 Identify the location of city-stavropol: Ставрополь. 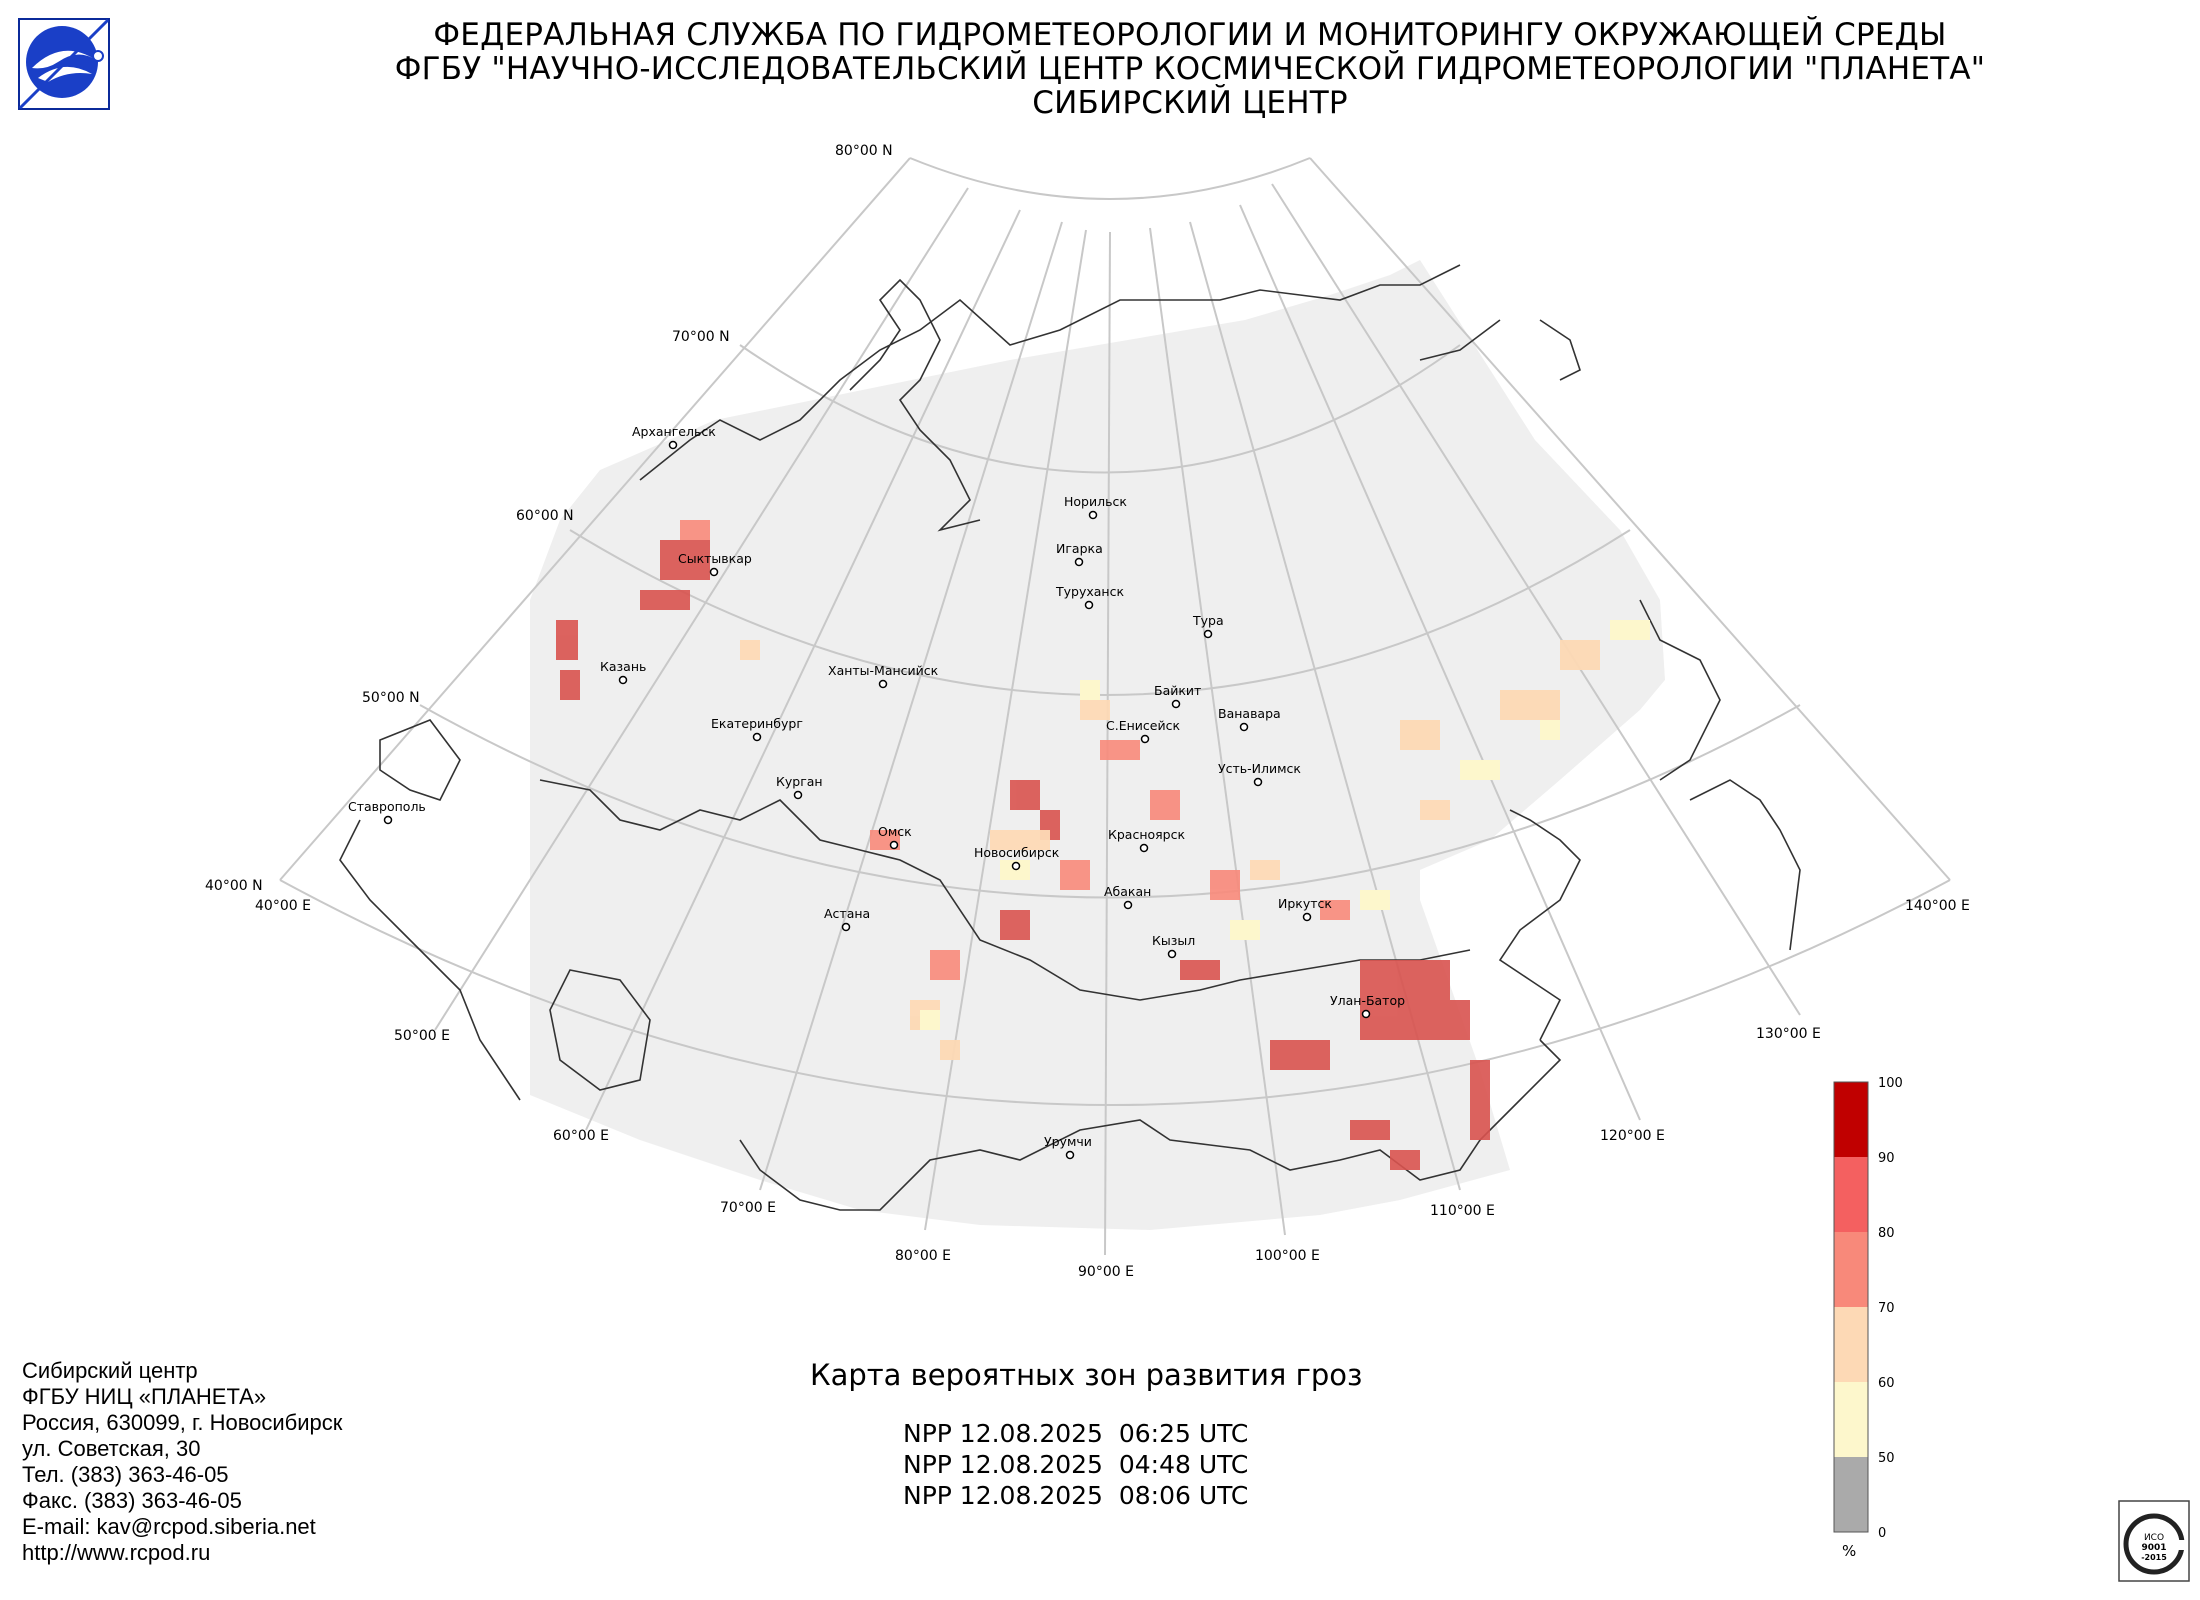
(387, 812).